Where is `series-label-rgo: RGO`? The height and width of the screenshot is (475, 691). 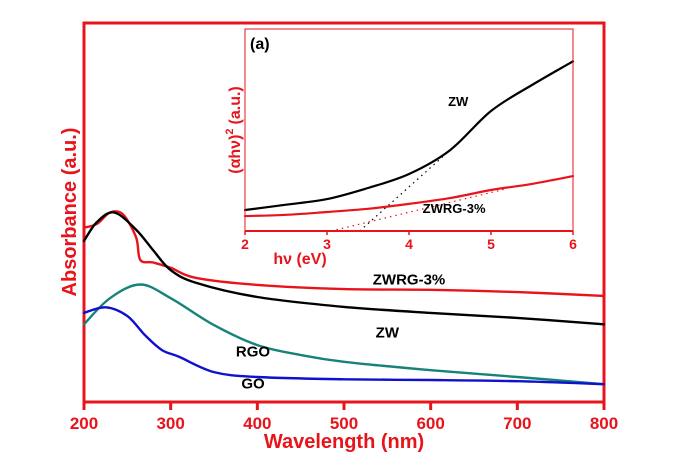 series-label-rgo: RGO is located at coordinates (253, 352).